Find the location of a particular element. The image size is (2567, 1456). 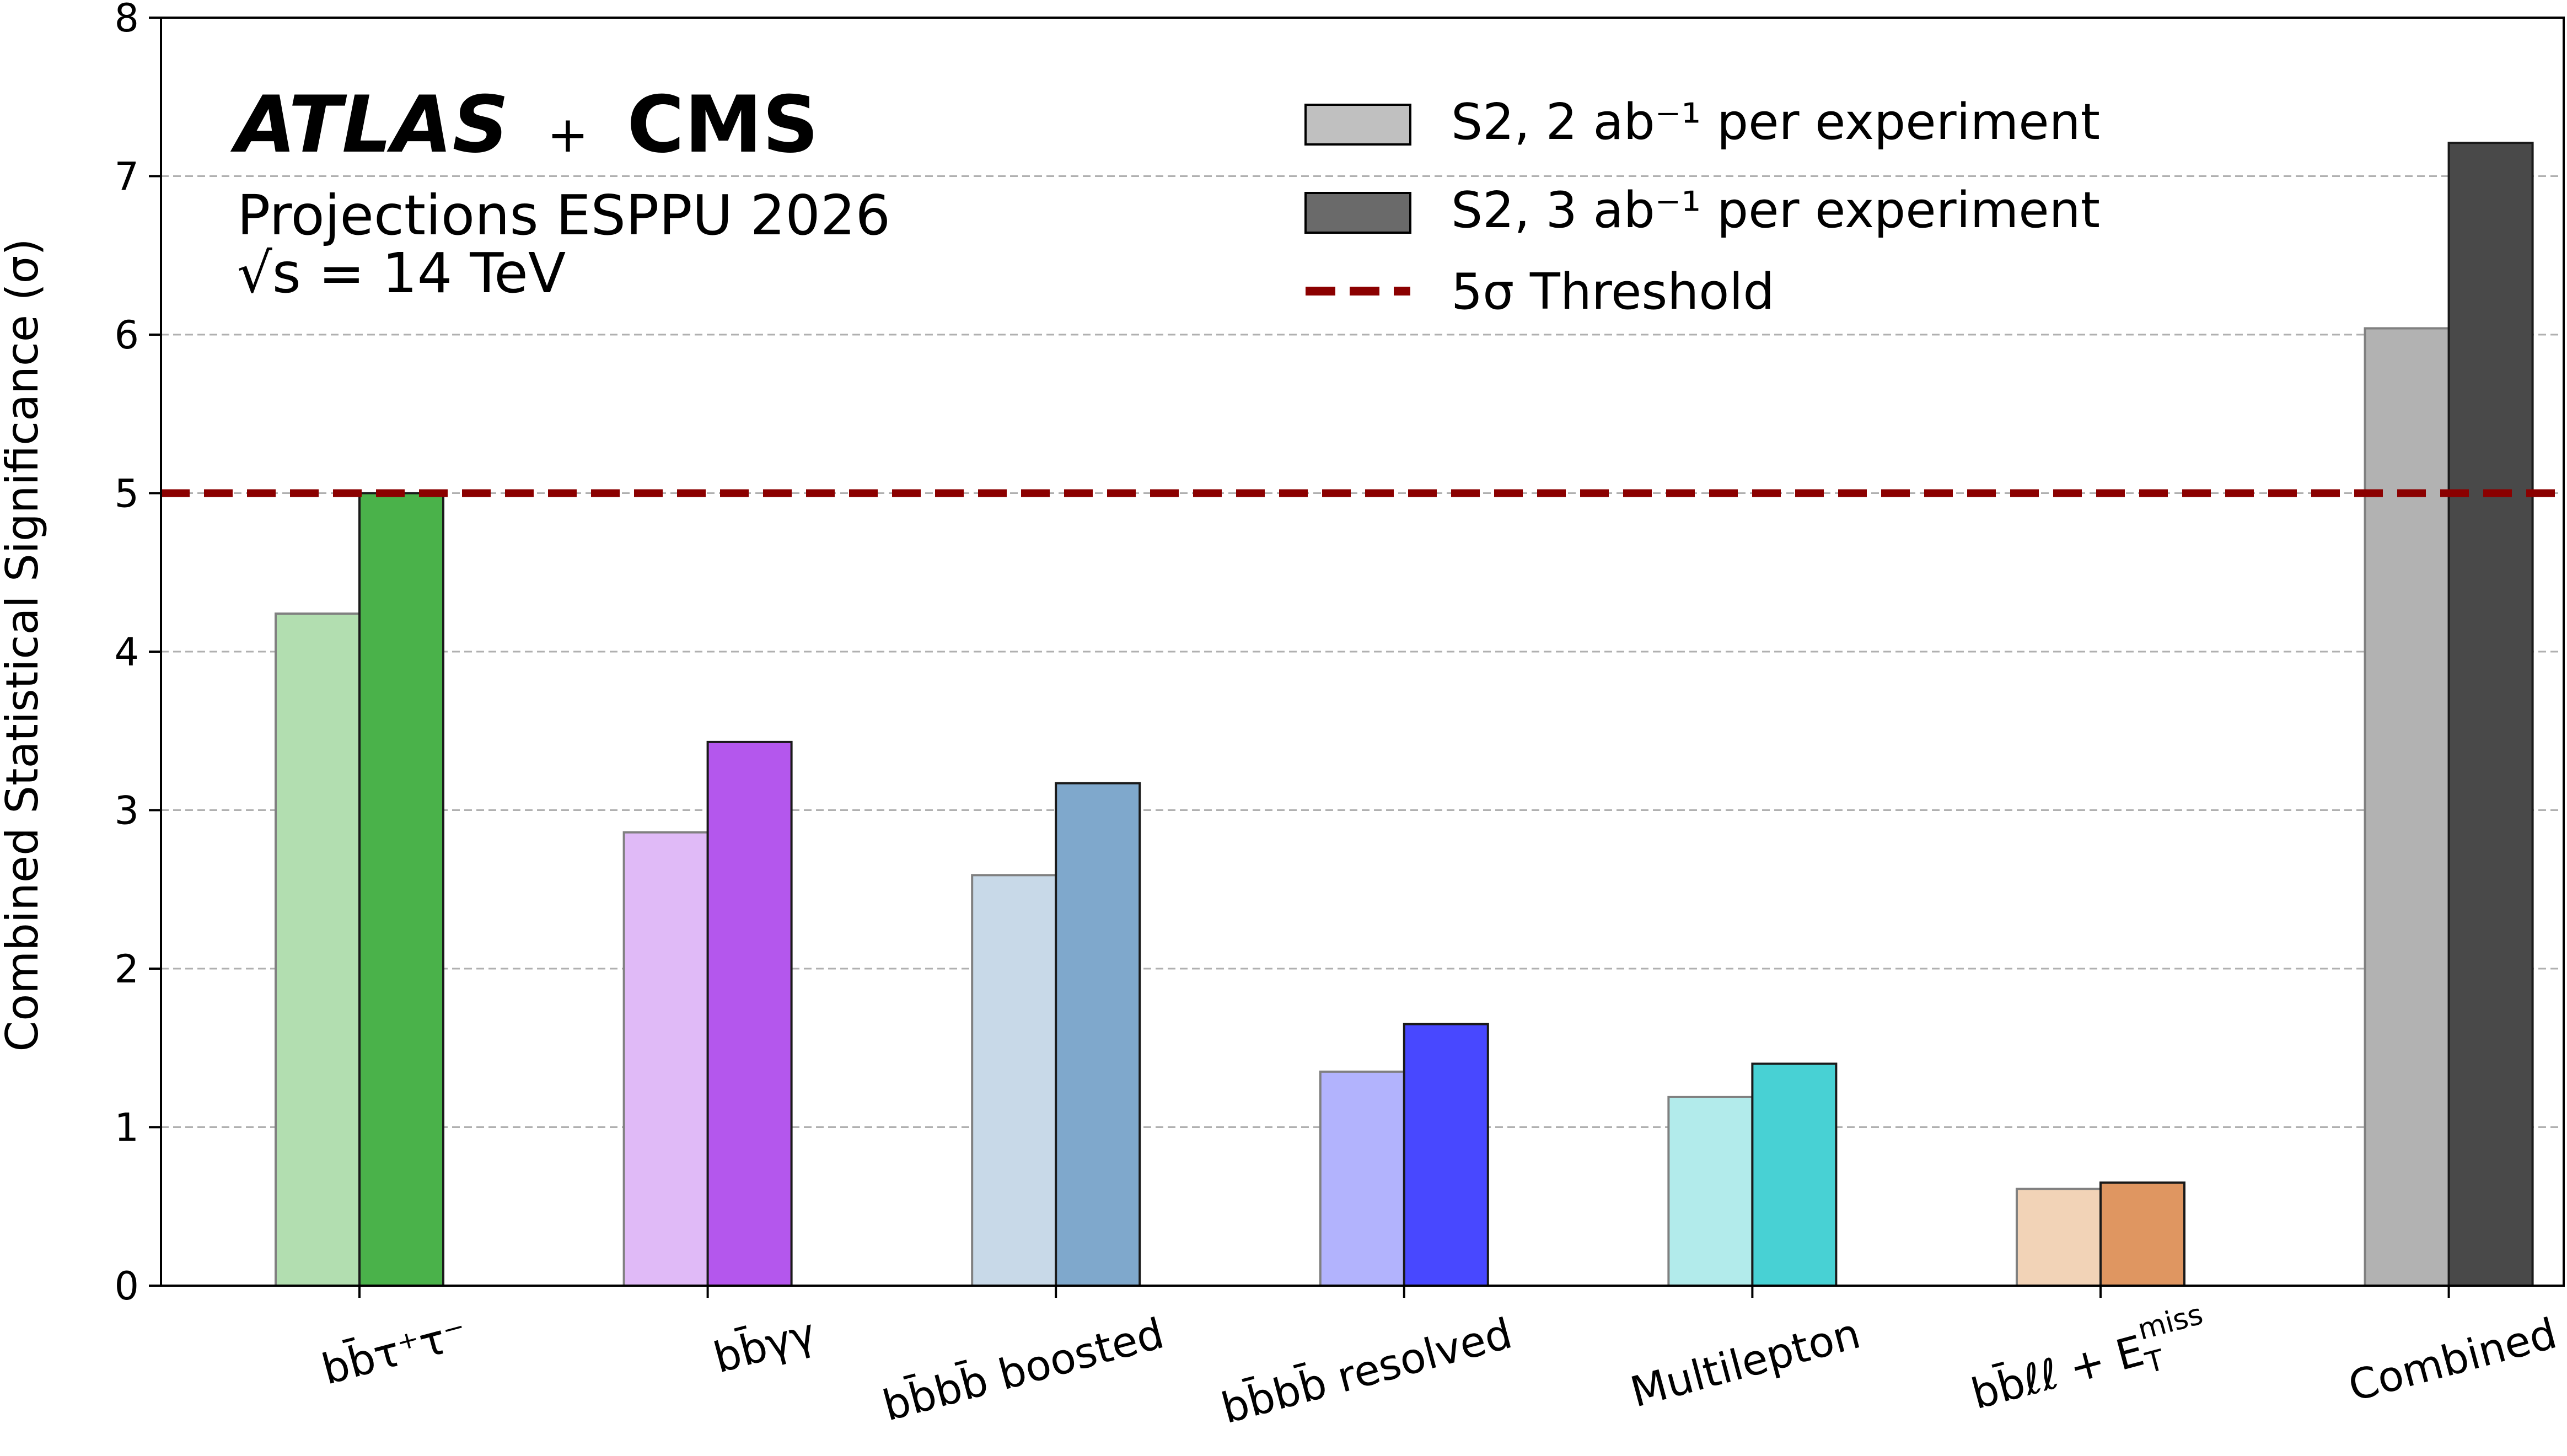

x-tick-label-1: bb̄γγ is located at coordinates (764, 1345).